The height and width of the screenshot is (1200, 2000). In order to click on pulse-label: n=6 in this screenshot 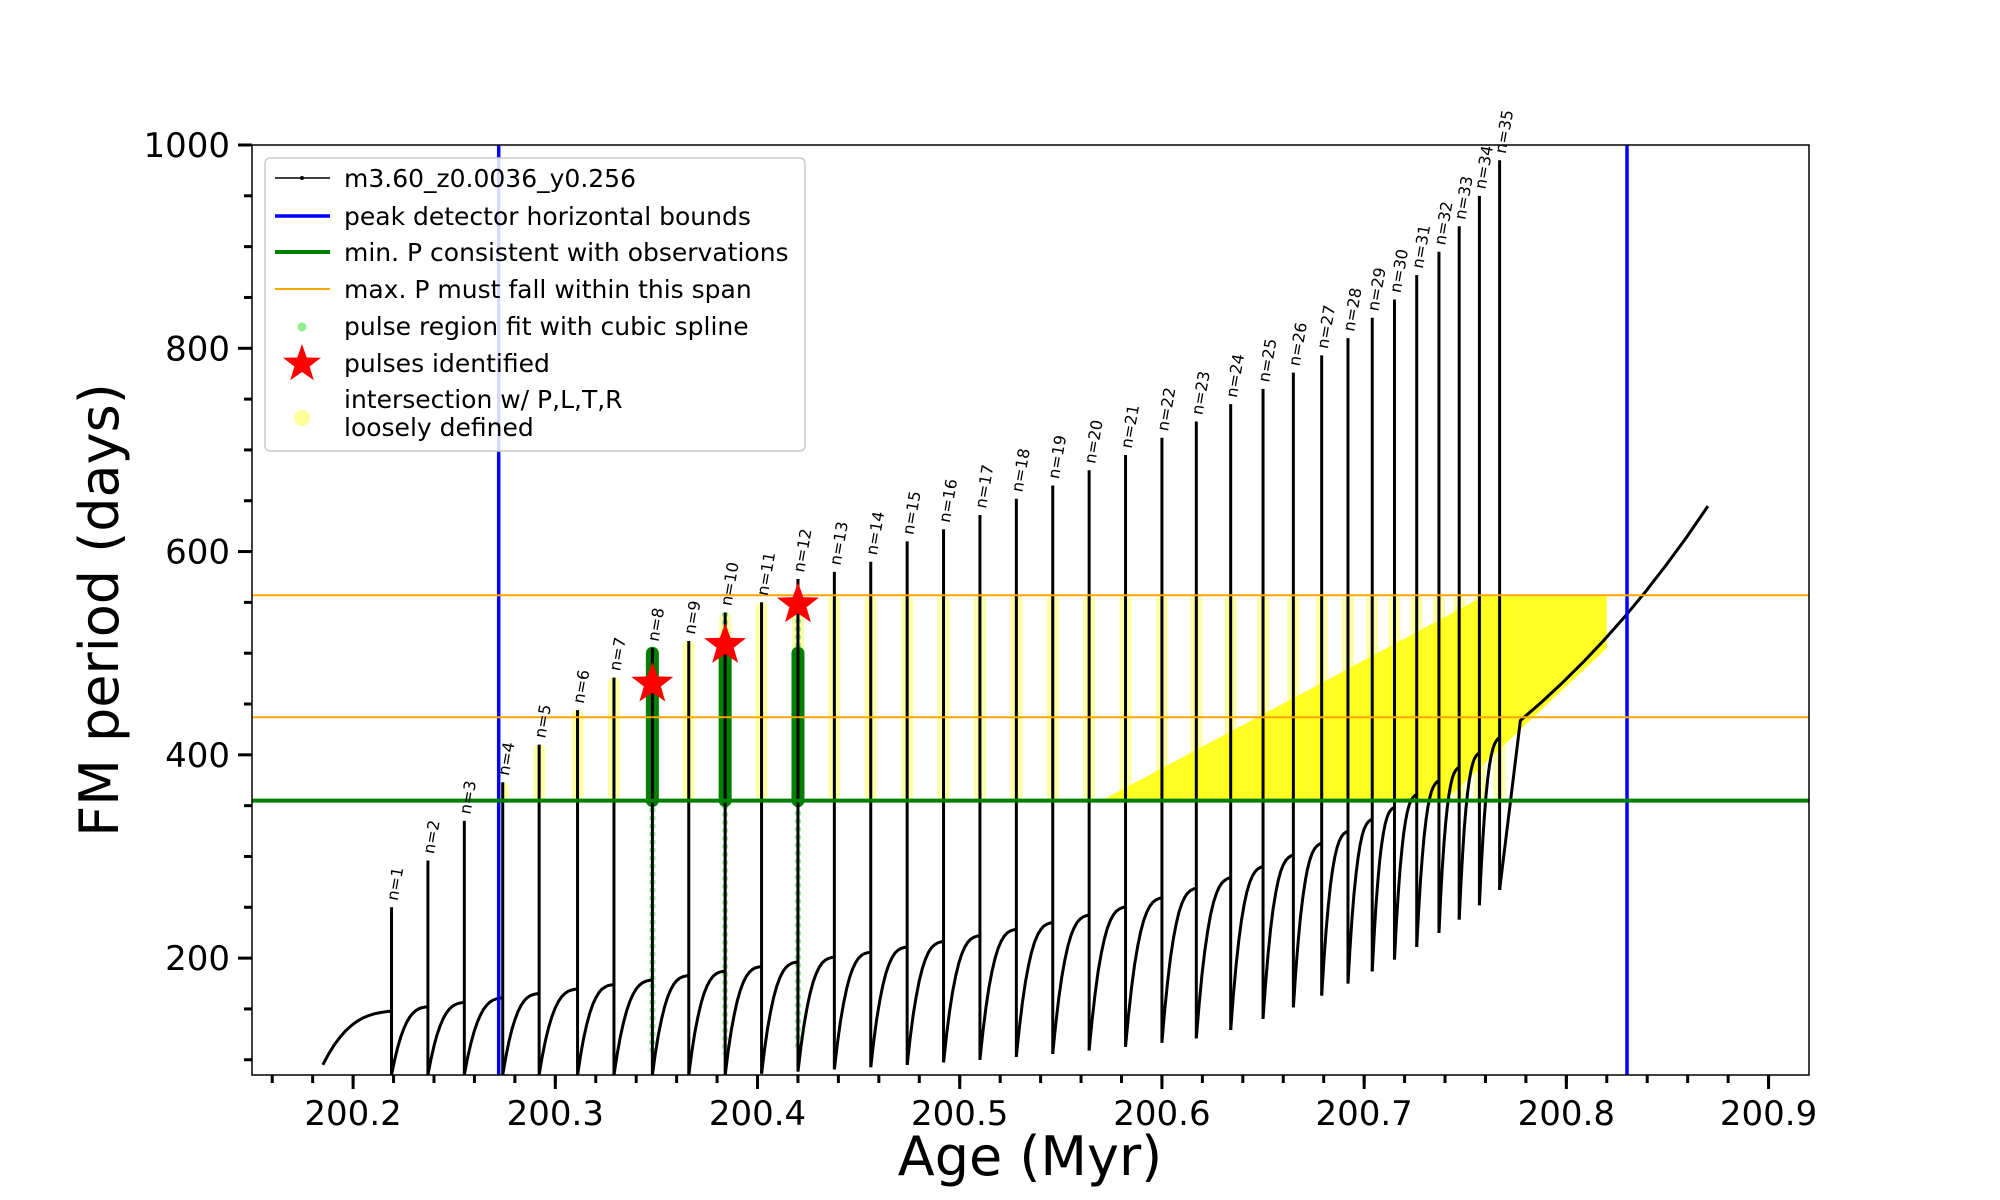, I will do `click(581, 686)`.